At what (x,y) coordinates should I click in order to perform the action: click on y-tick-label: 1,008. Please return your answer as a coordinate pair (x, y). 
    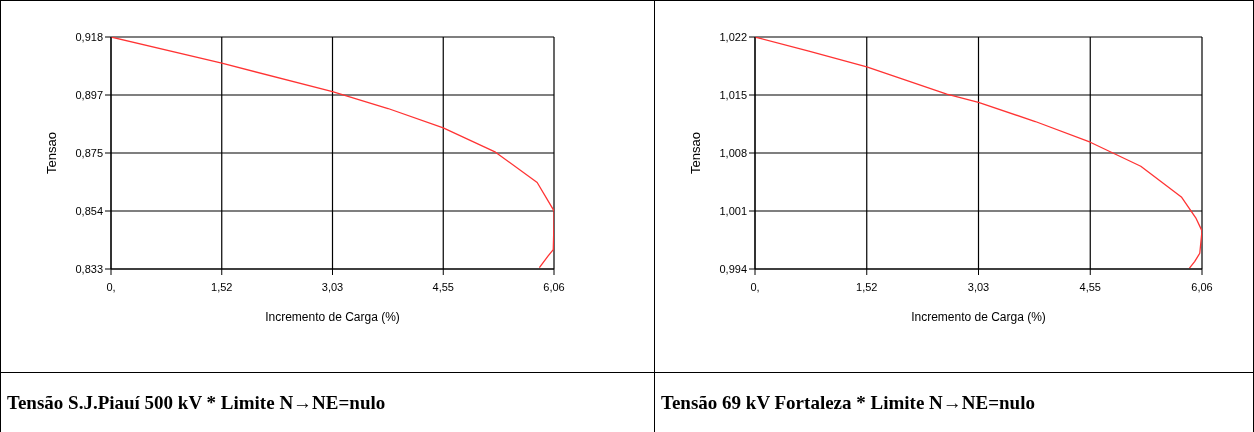
    Looking at the image, I should click on (733, 152).